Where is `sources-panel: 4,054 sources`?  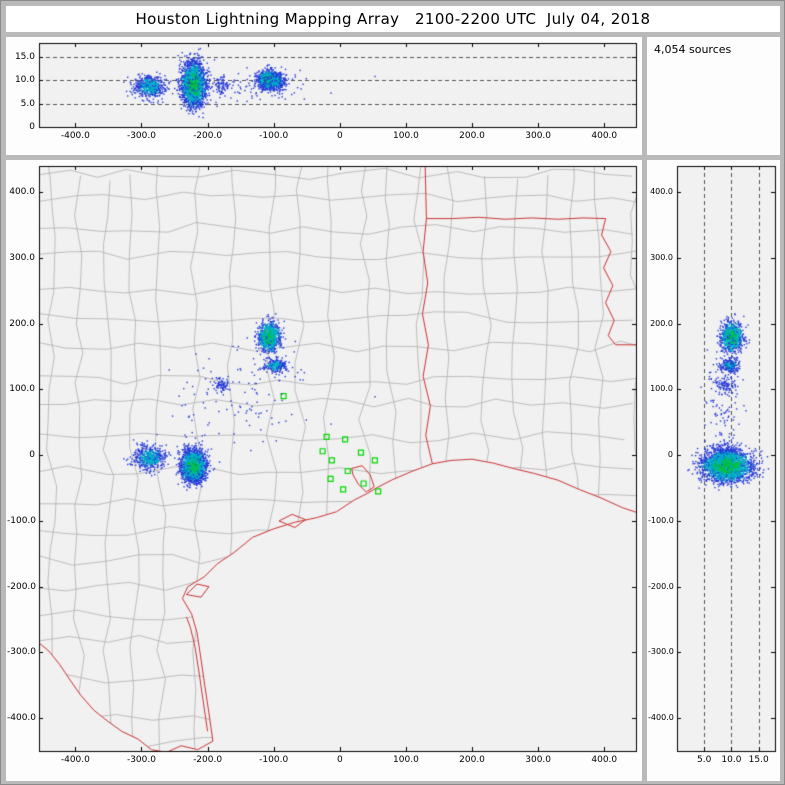
sources-panel: 4,054 sources is located at coordinates (713, 96).